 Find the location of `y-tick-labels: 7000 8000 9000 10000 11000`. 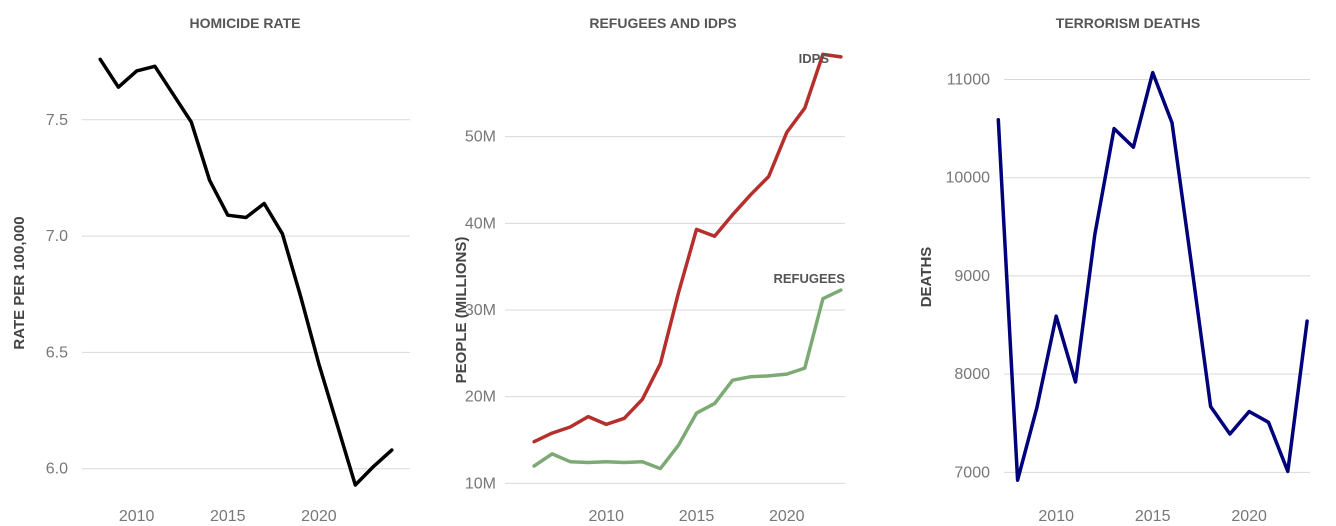

y-tick-labels: 7000 8000 9000 10000 11000 is located at coordinates (968, 276).